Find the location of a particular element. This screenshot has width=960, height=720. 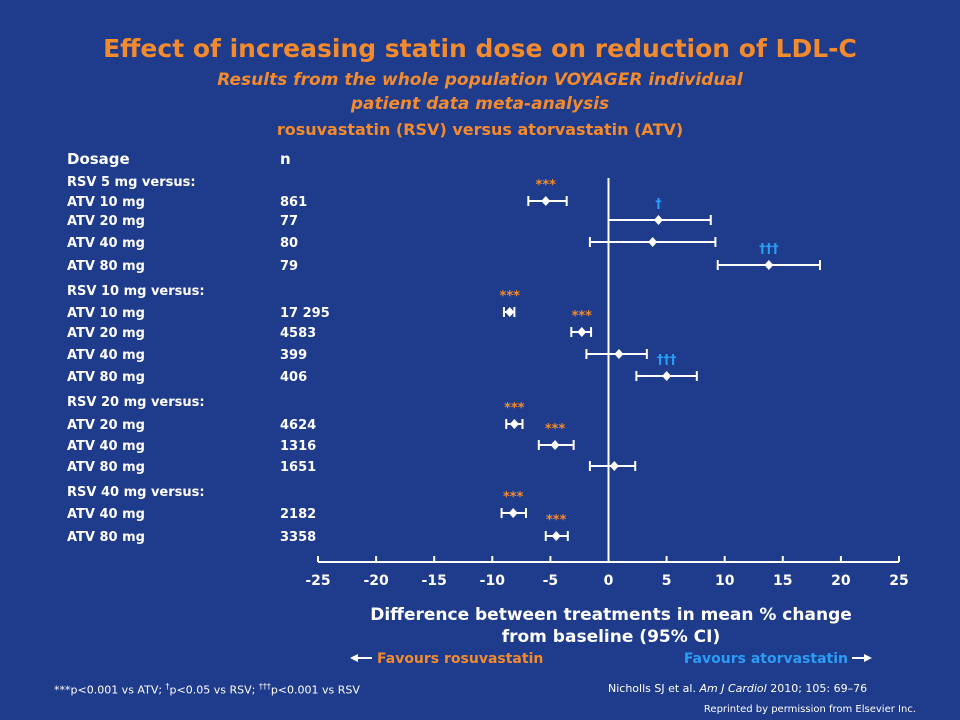

favours-rosuvastatin-label: Favours rosuvastatin is located at coordinates (460, 659).